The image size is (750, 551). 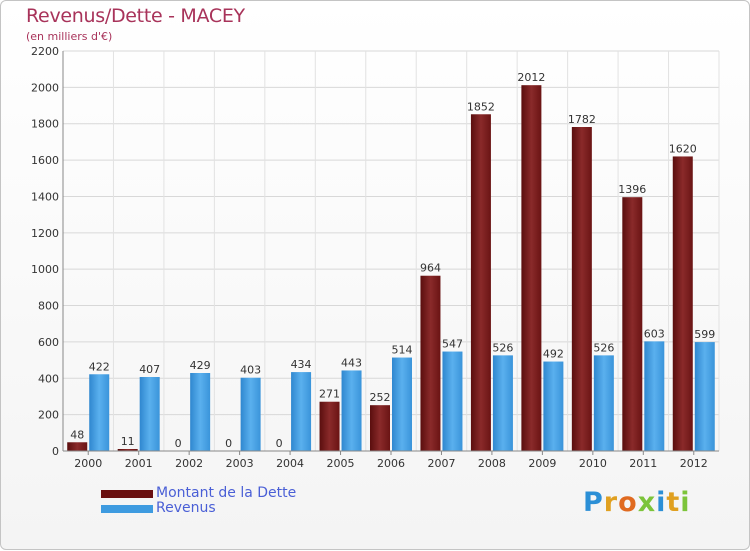 What do you see at coordinates (45, 269) in the screenshot?
I see `y-tick-label: 1000` at bounding box center [45, 269].